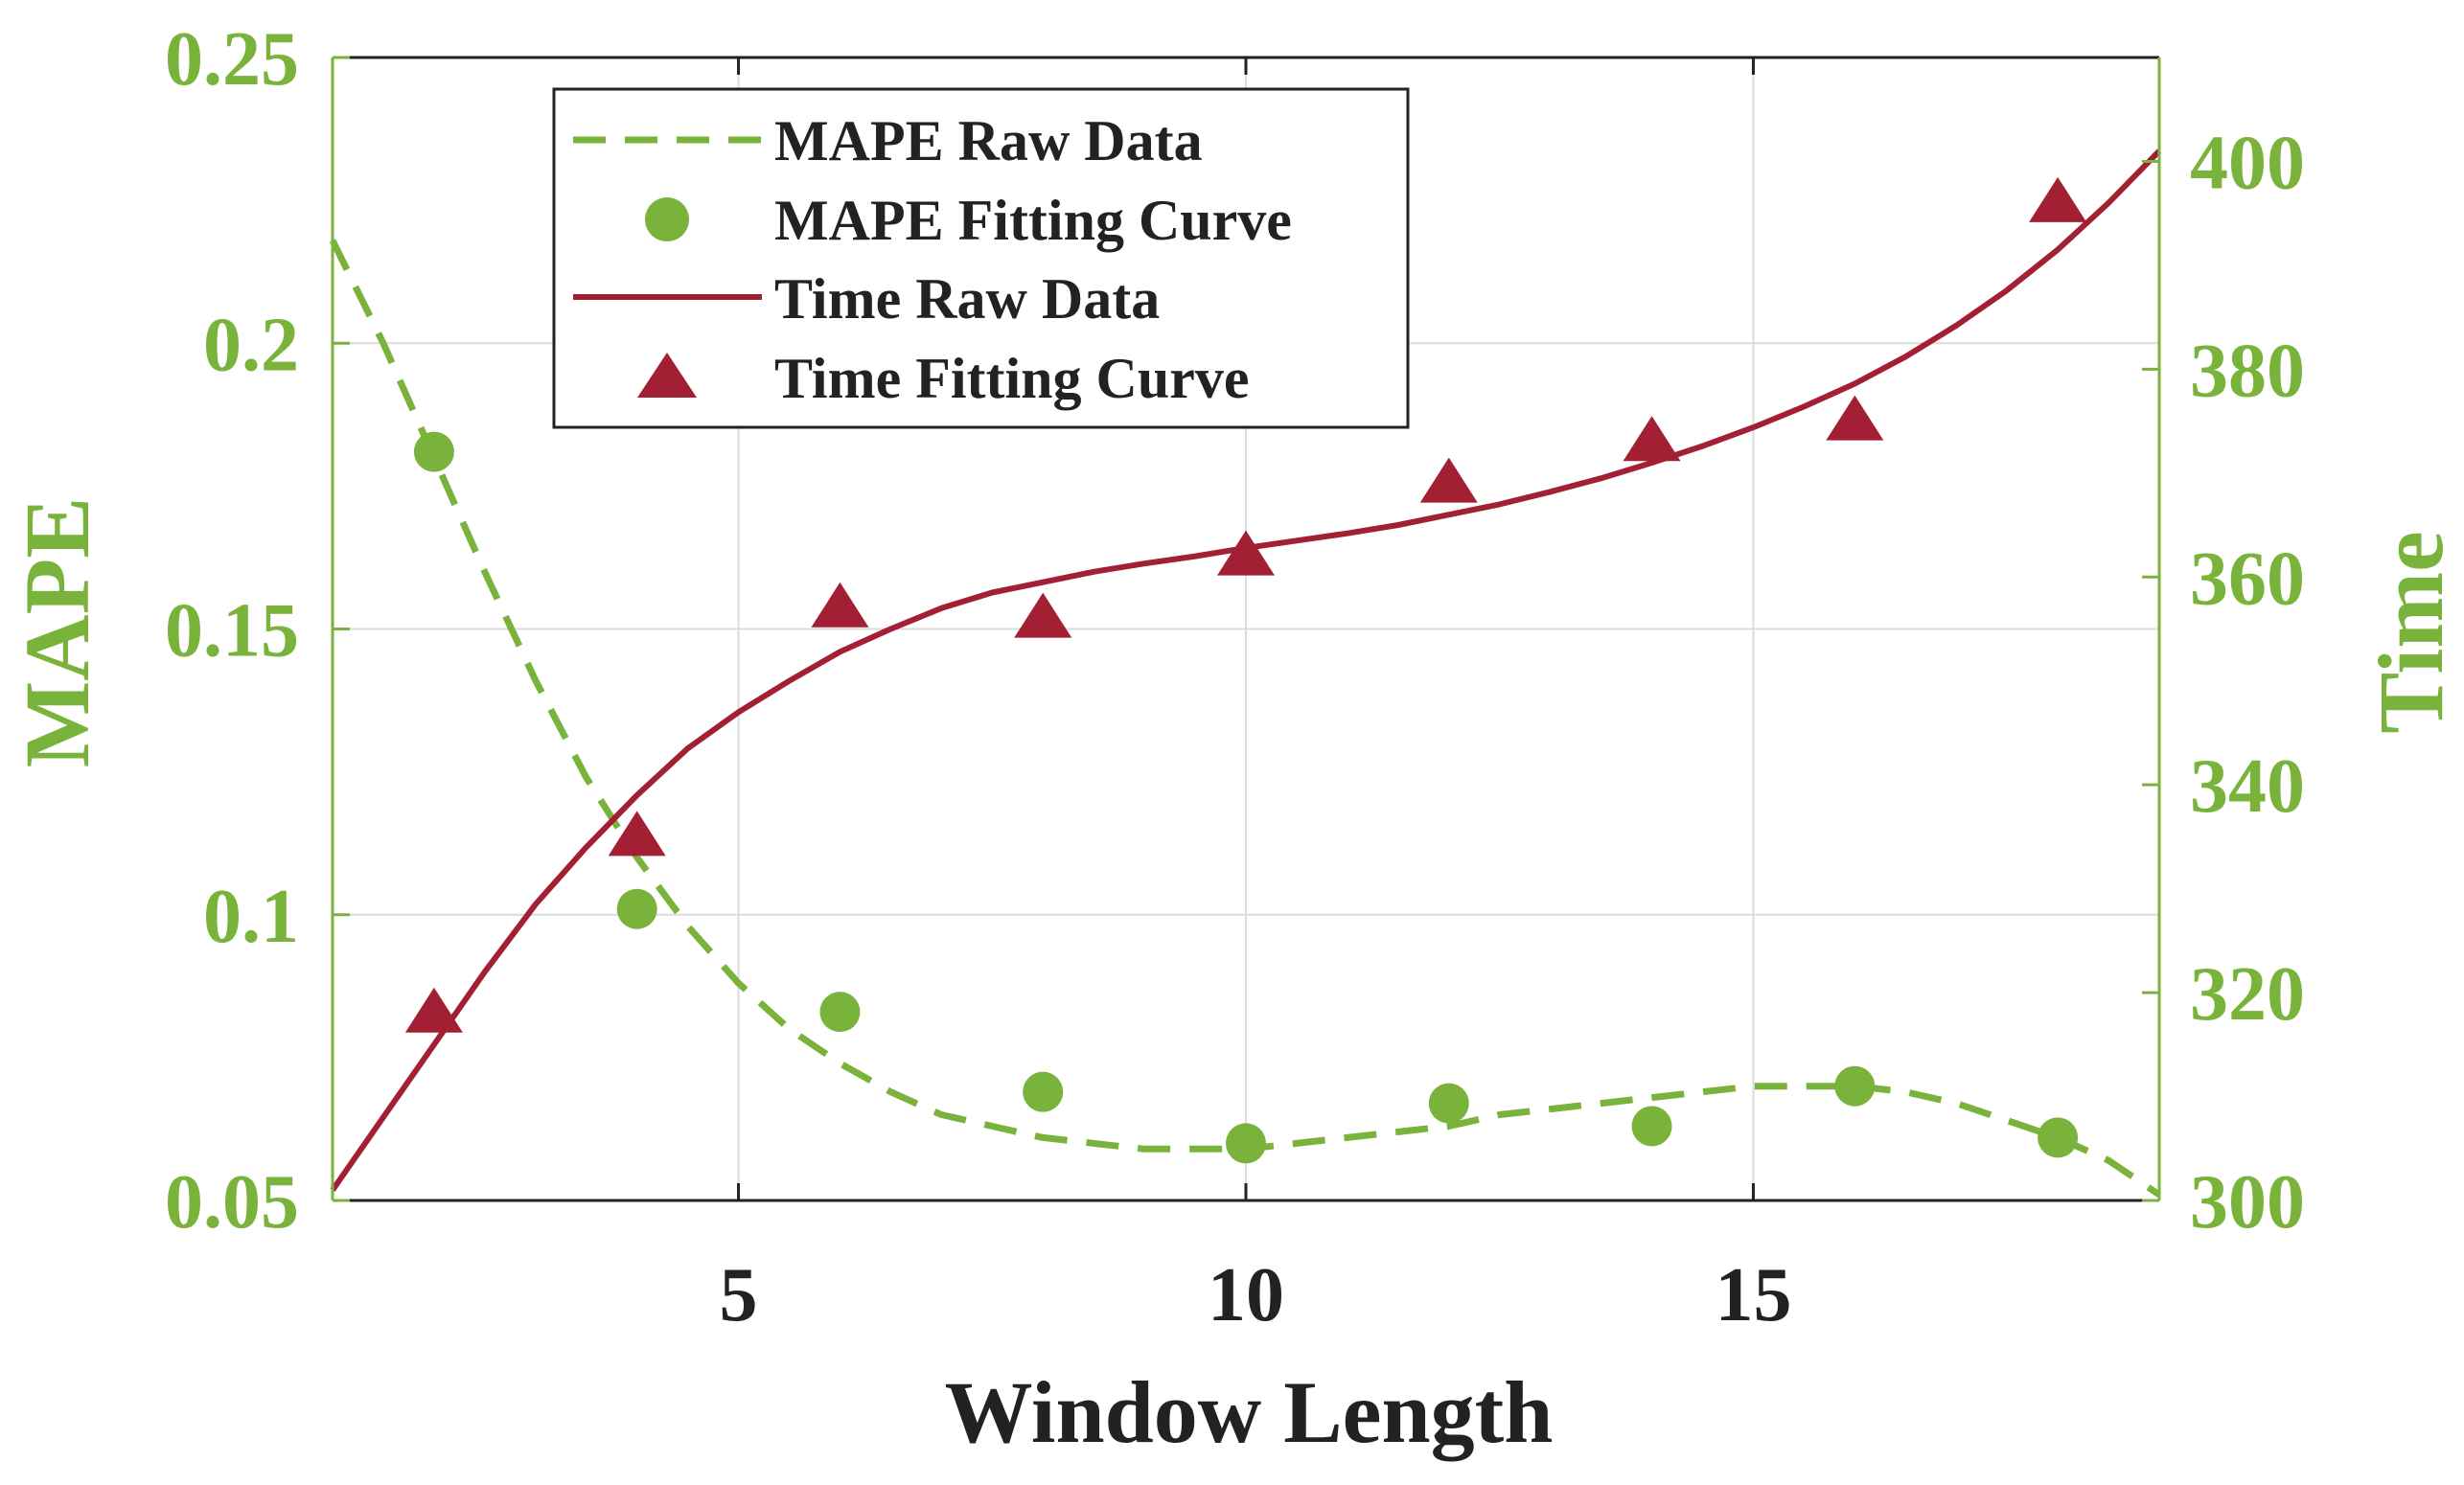 The height and width of the screenshot is (1485, 2464). I want to click on legend-item-time-raw: Time Raw Data, so click(866, 299).